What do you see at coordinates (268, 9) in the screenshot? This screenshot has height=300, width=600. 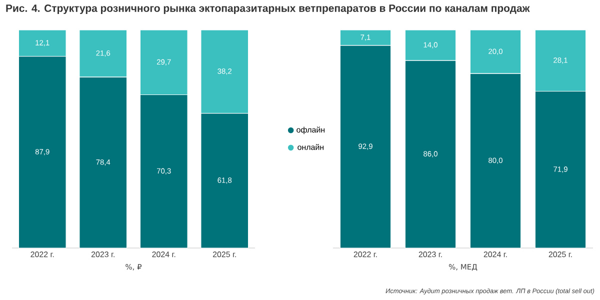 I see `chart-title: Рис. 4. Структура розничного рынка эктопаразитарных ветпрепаратов в России по каналам продаж` at bounding box center [268, 9].